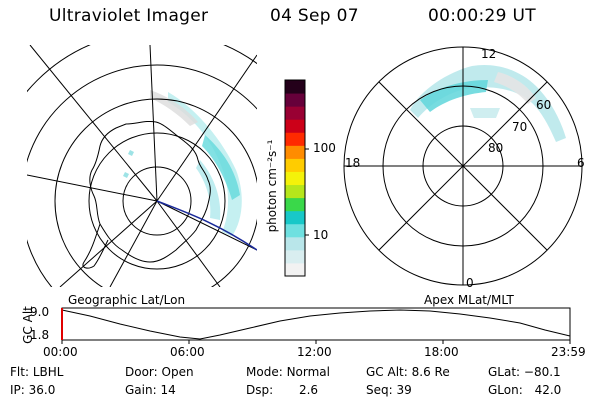  Describe the element at coordinates (314, 16) in the screenshot. I see `date-label: 04 Sep 07` at that location.